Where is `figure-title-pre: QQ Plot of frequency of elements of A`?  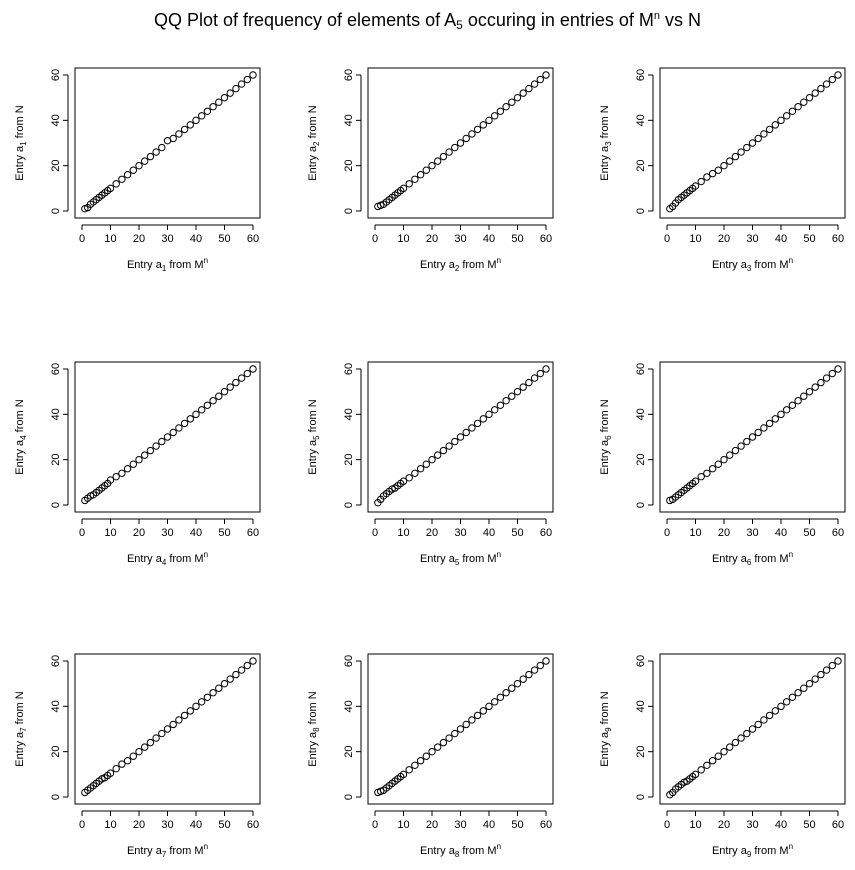 figure-title-pre: QQ Plot of frequency of elements of A is located at coordinates (305, 20).